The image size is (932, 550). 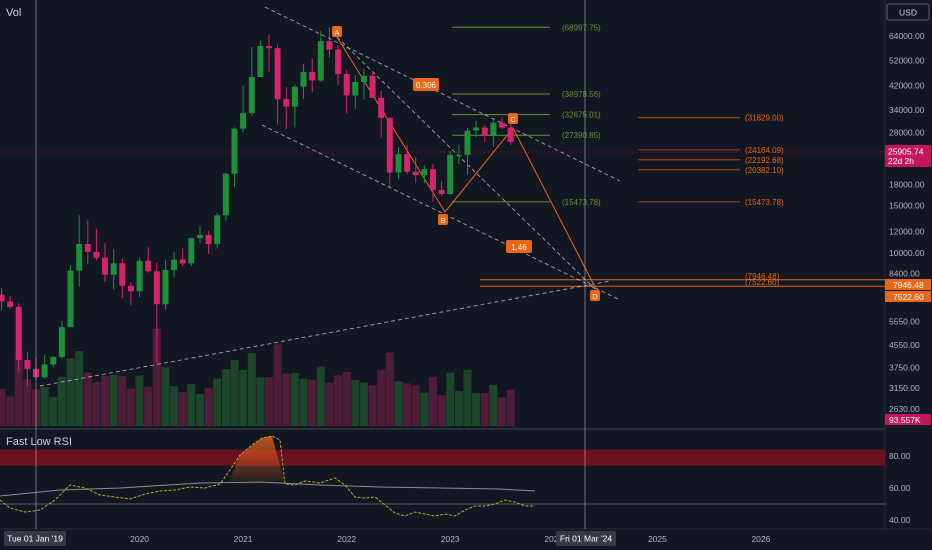 What do you see at coordinates (900, 520) in the screenshot?
I see `rsi-scale-label: 40.00` at bounding box center [900, 520].